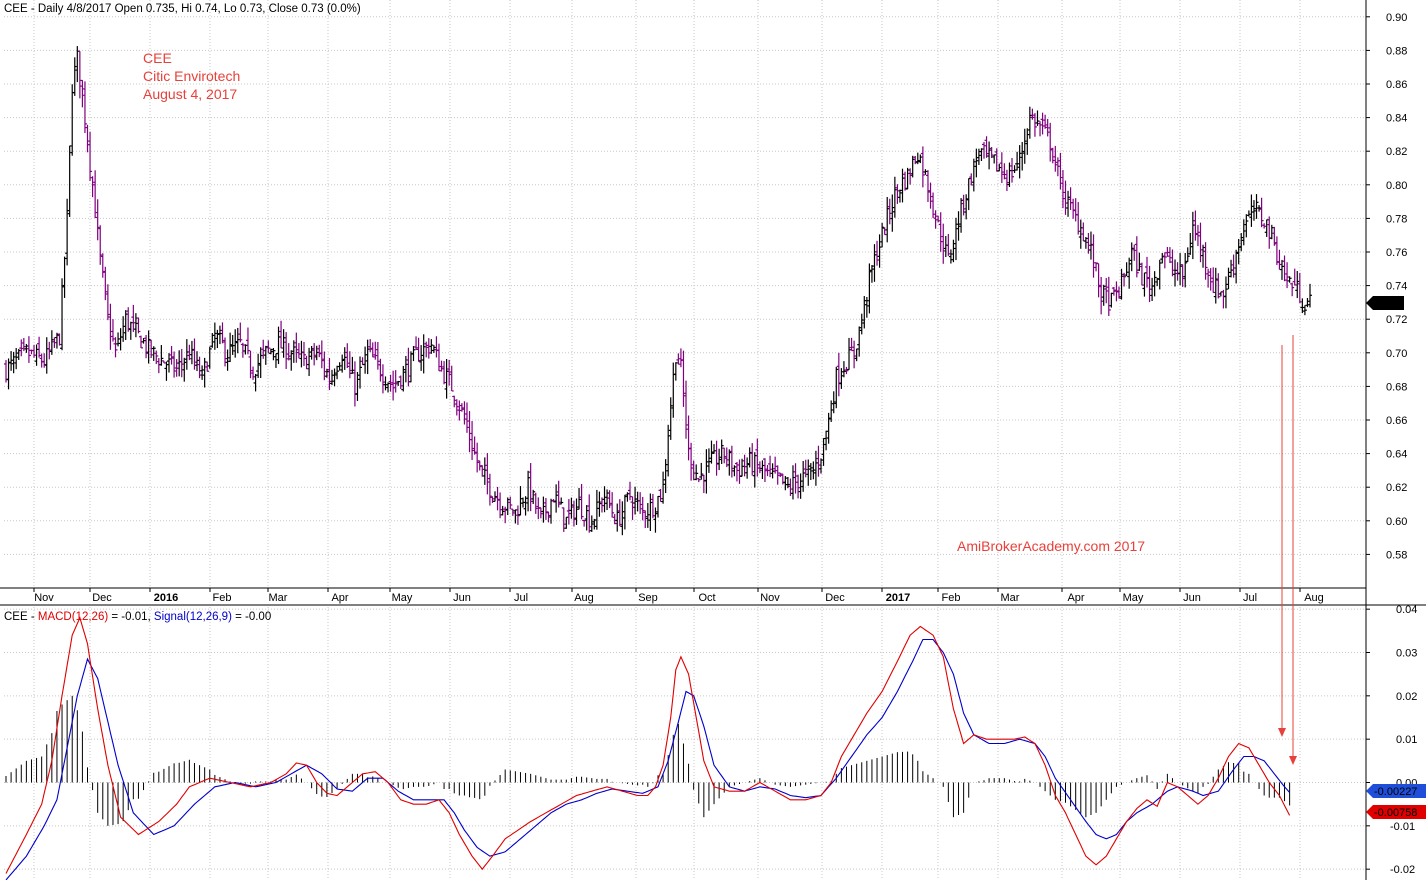  What do you see at coordinates (190, 94) in the screenshot?
I see `annotation-date: August 4, 2017` at bounding box center [190, 94].